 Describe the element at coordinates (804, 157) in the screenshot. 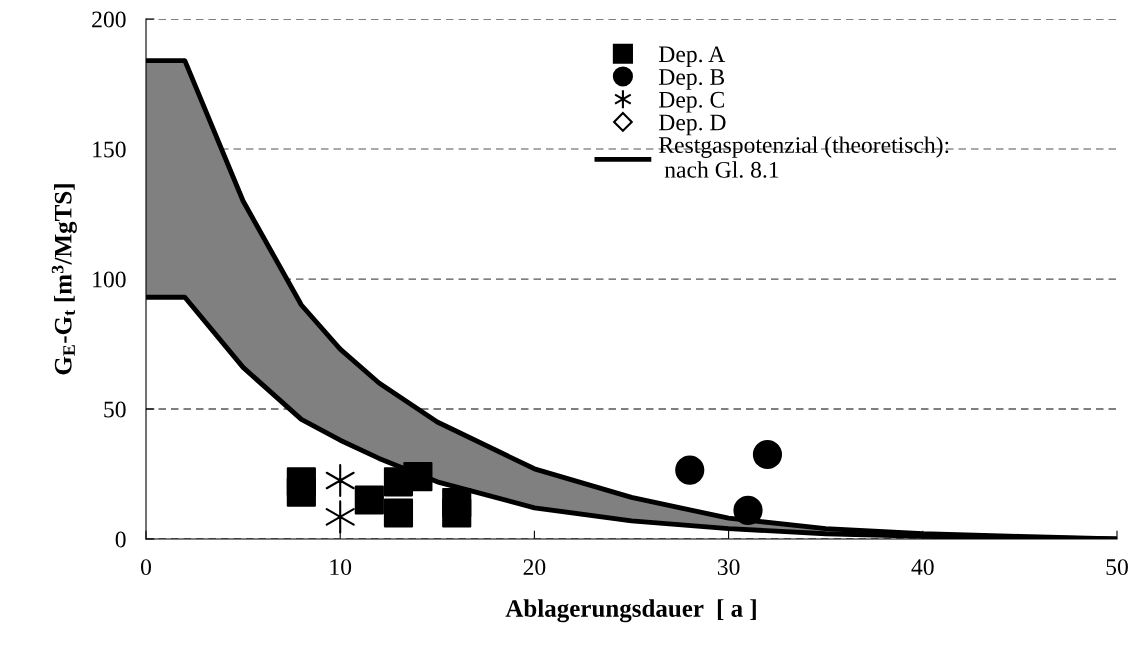

I see `legend-label: Restgaspotenzial (theoretisch): nach Gl. 8.1` at that location.